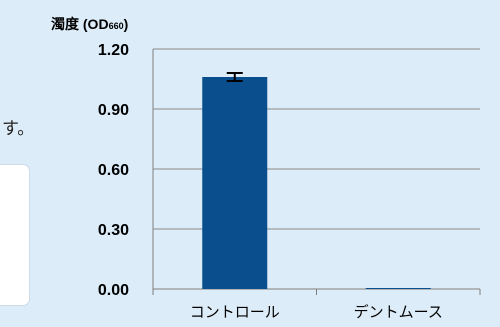  I want to click on y-axis-title: 濁度 (OD660), so click(89, 24).